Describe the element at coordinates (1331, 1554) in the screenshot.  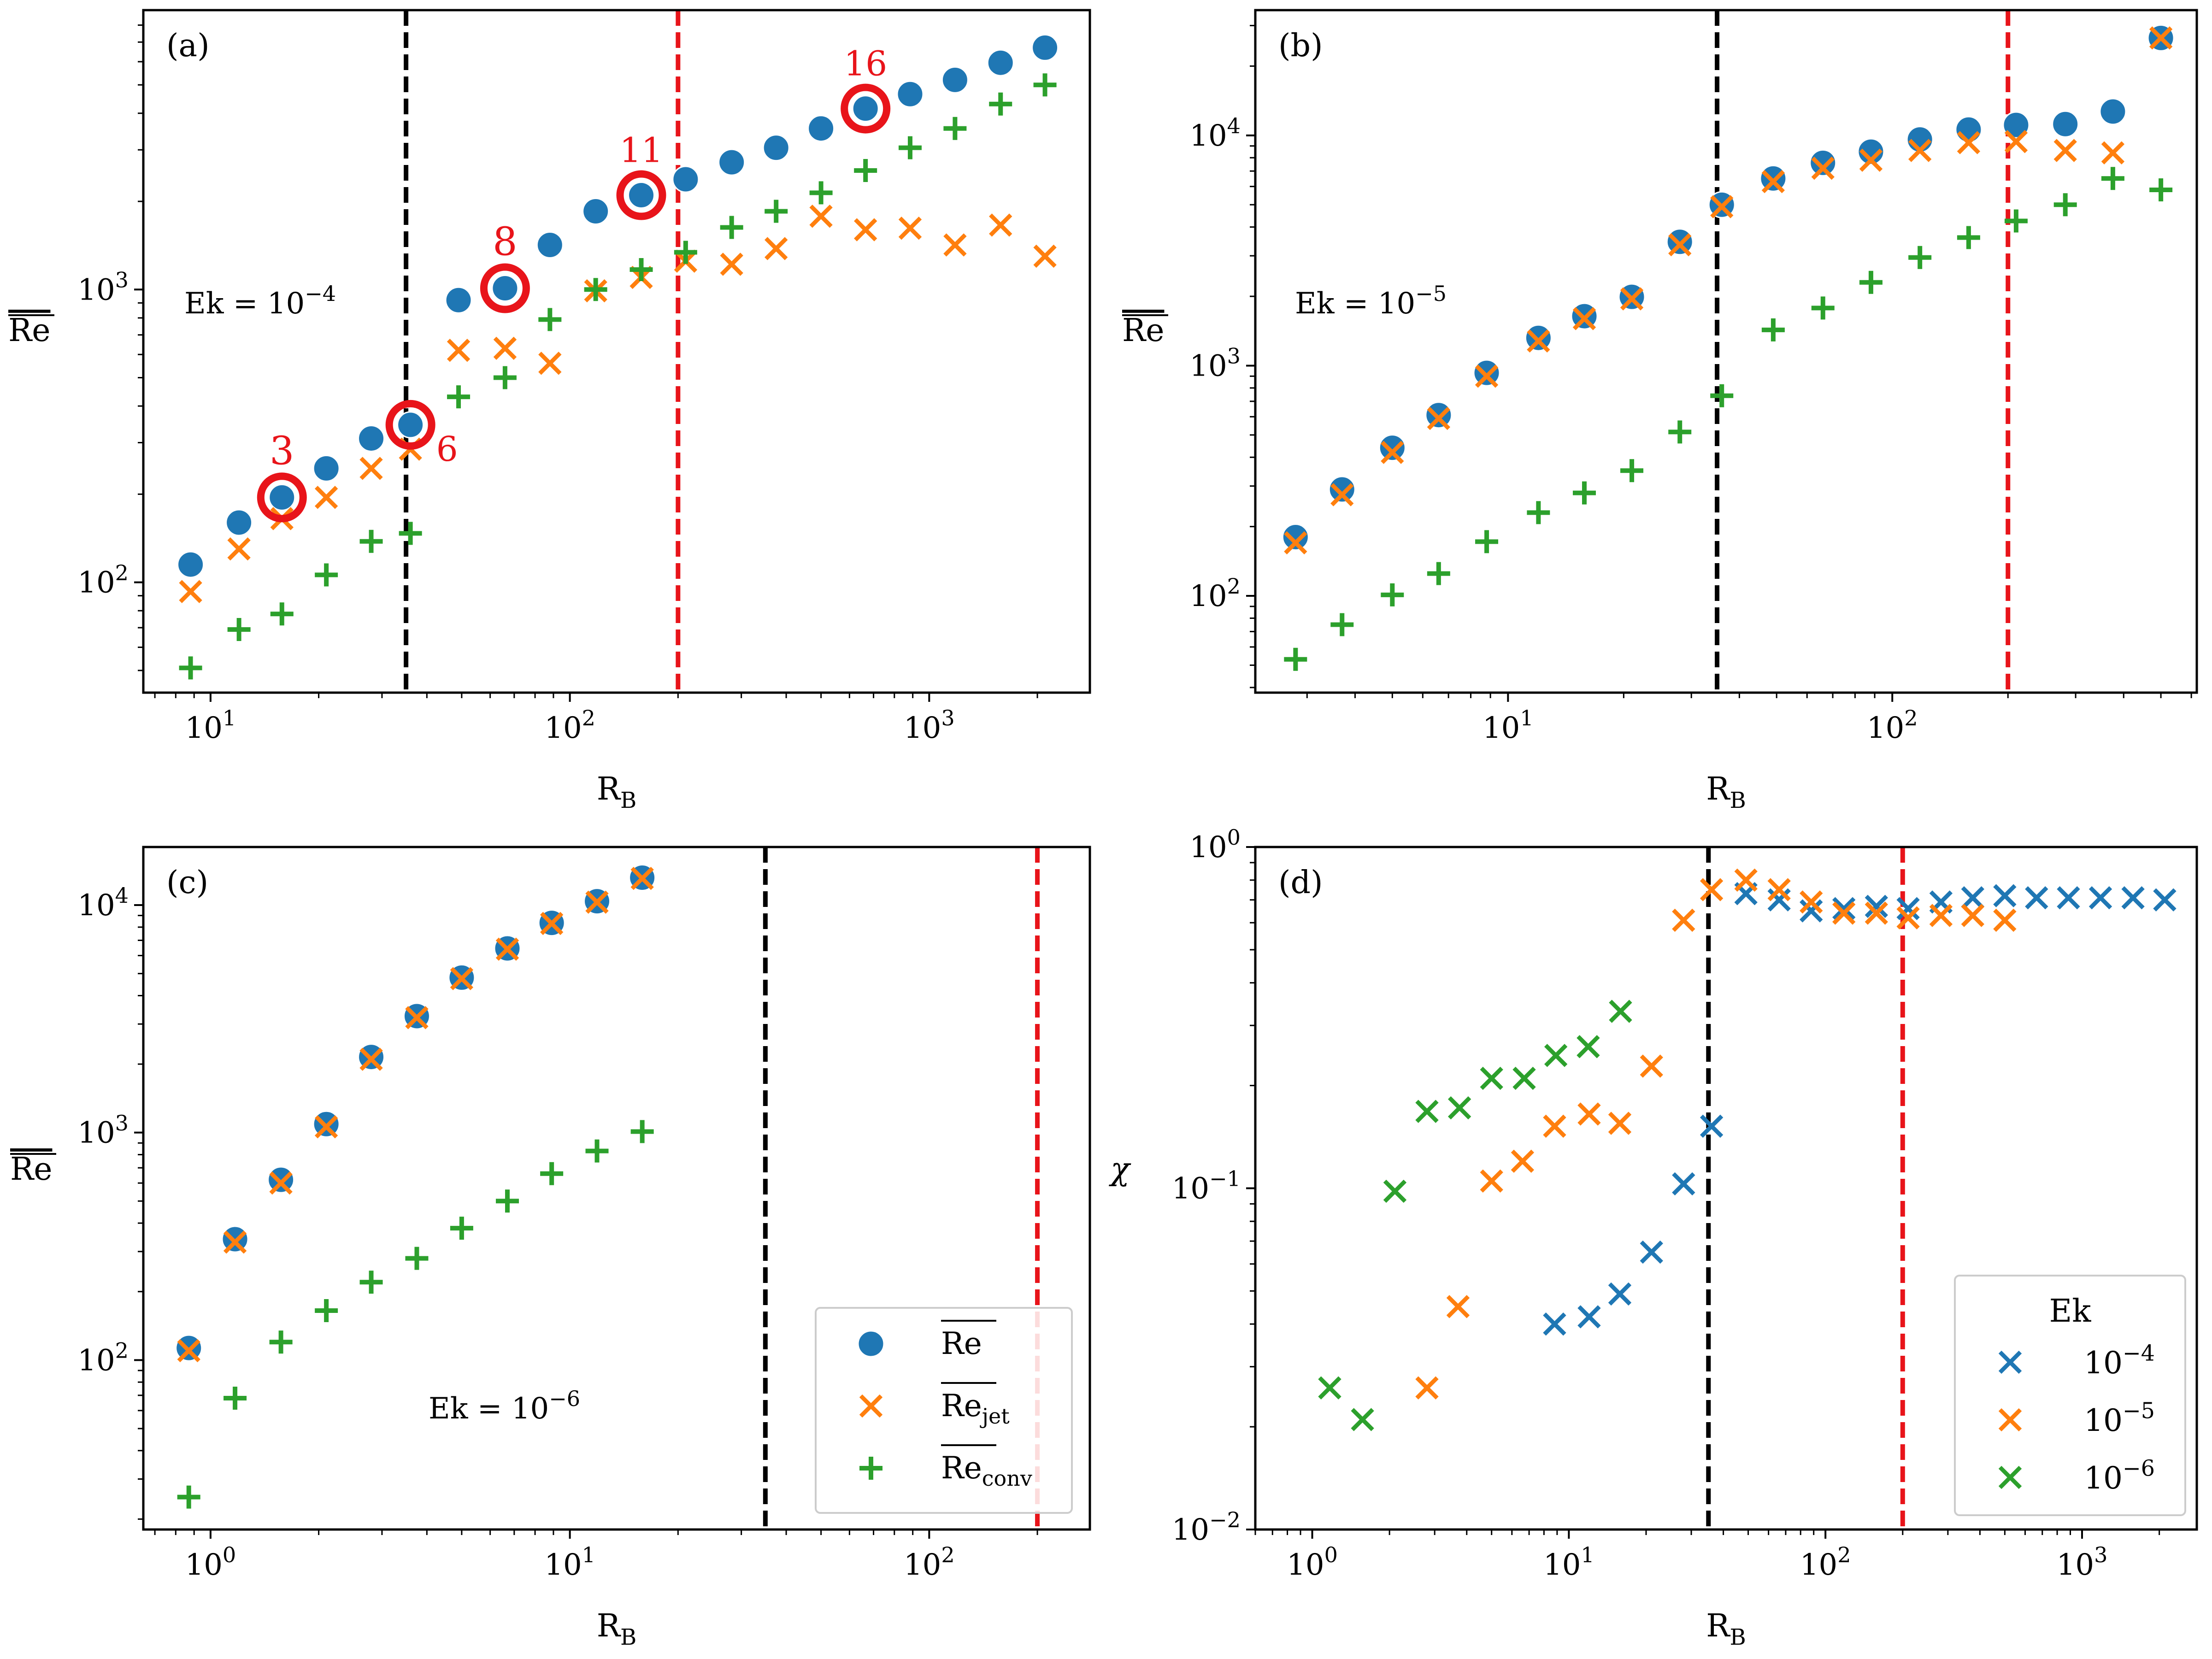
I see `x-tick-label-exp: 0` at that location.